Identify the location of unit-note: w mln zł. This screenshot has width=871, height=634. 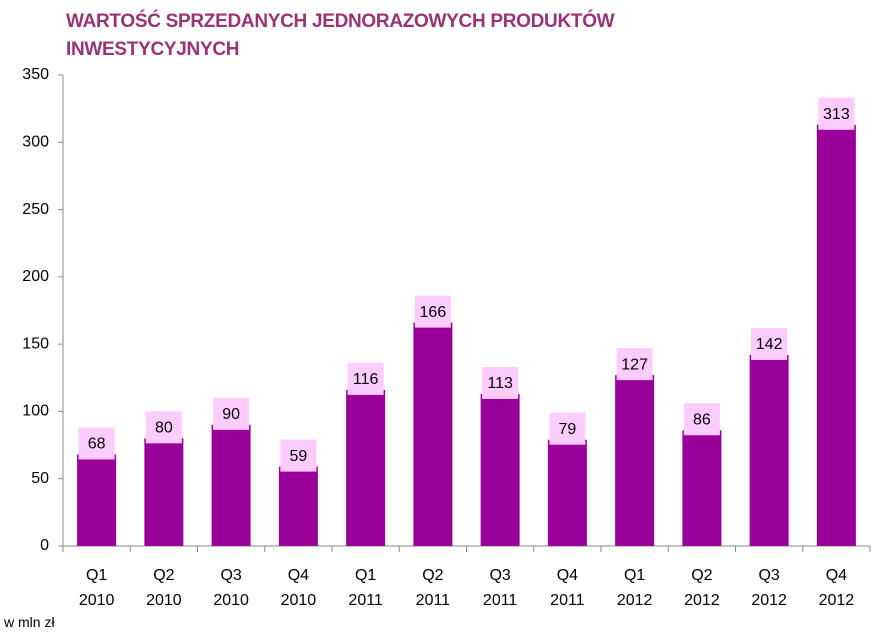
(29, 622).